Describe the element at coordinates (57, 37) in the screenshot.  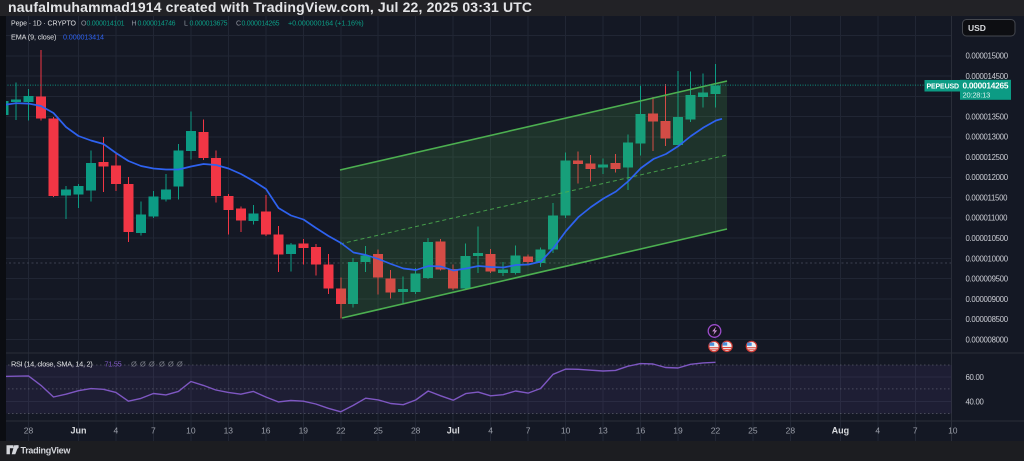
I see `svg-text:EMA (9, close)0.000013414: EMA (9, close) 0.000013414` at that location.